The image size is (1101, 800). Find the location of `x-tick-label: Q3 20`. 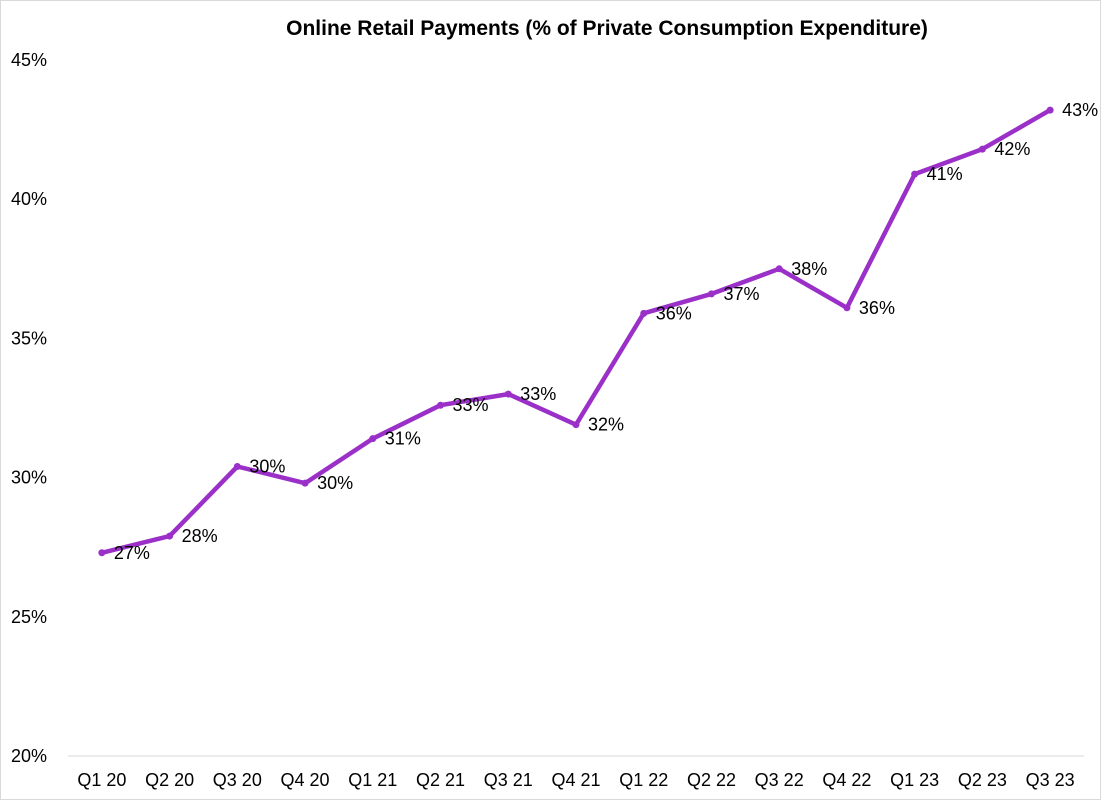

x-tick-label: Q3 20 is located at coordinates (237, 780).